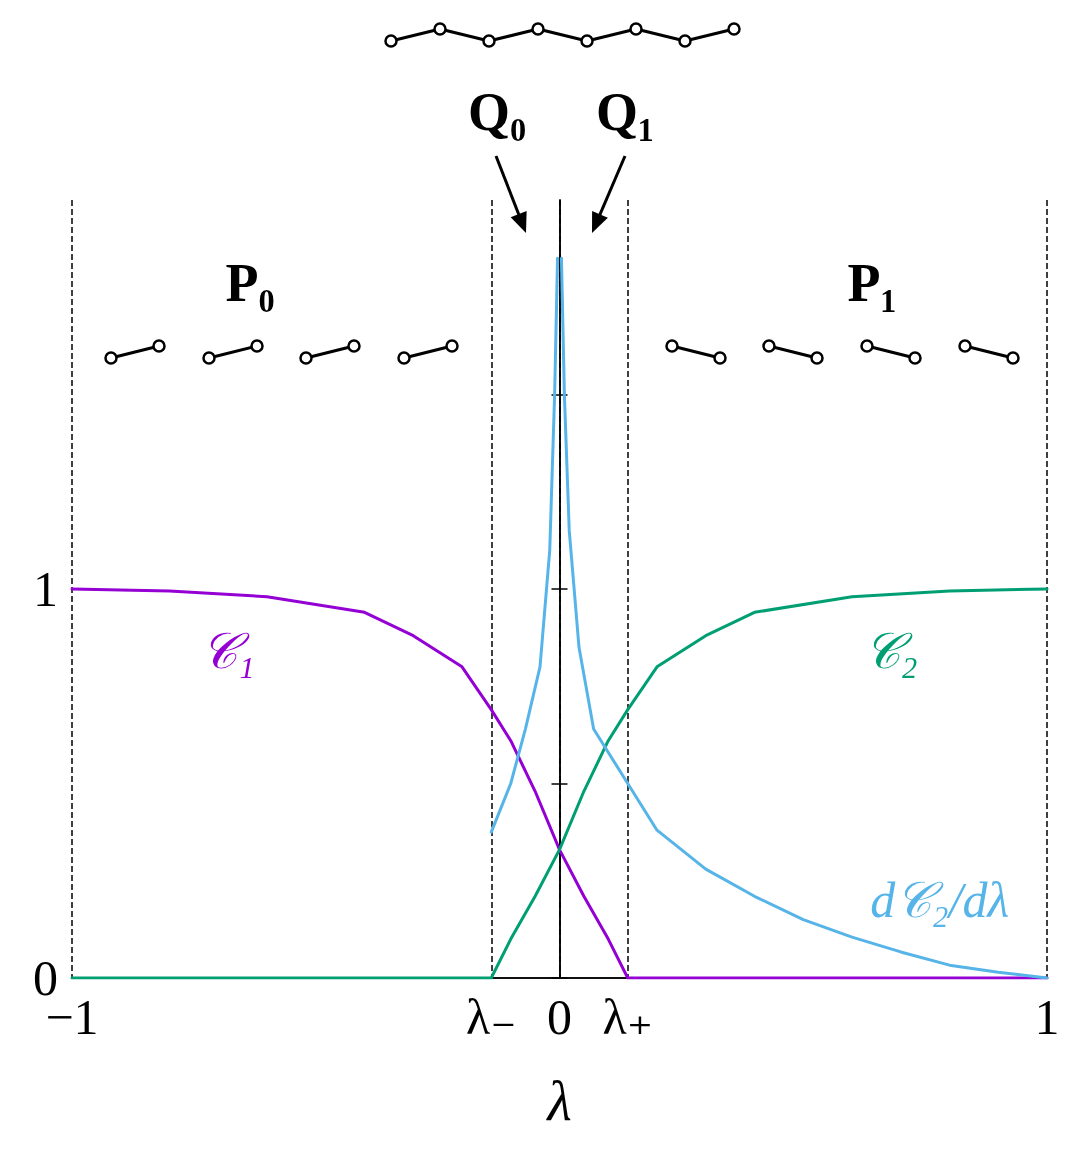 The height and width of the screenshot is (1150, 1092). What do you see at coordinates (559, 1017) in the screenshot?
I see `x-tick-label: 0` at bounding box center [559, 1017].